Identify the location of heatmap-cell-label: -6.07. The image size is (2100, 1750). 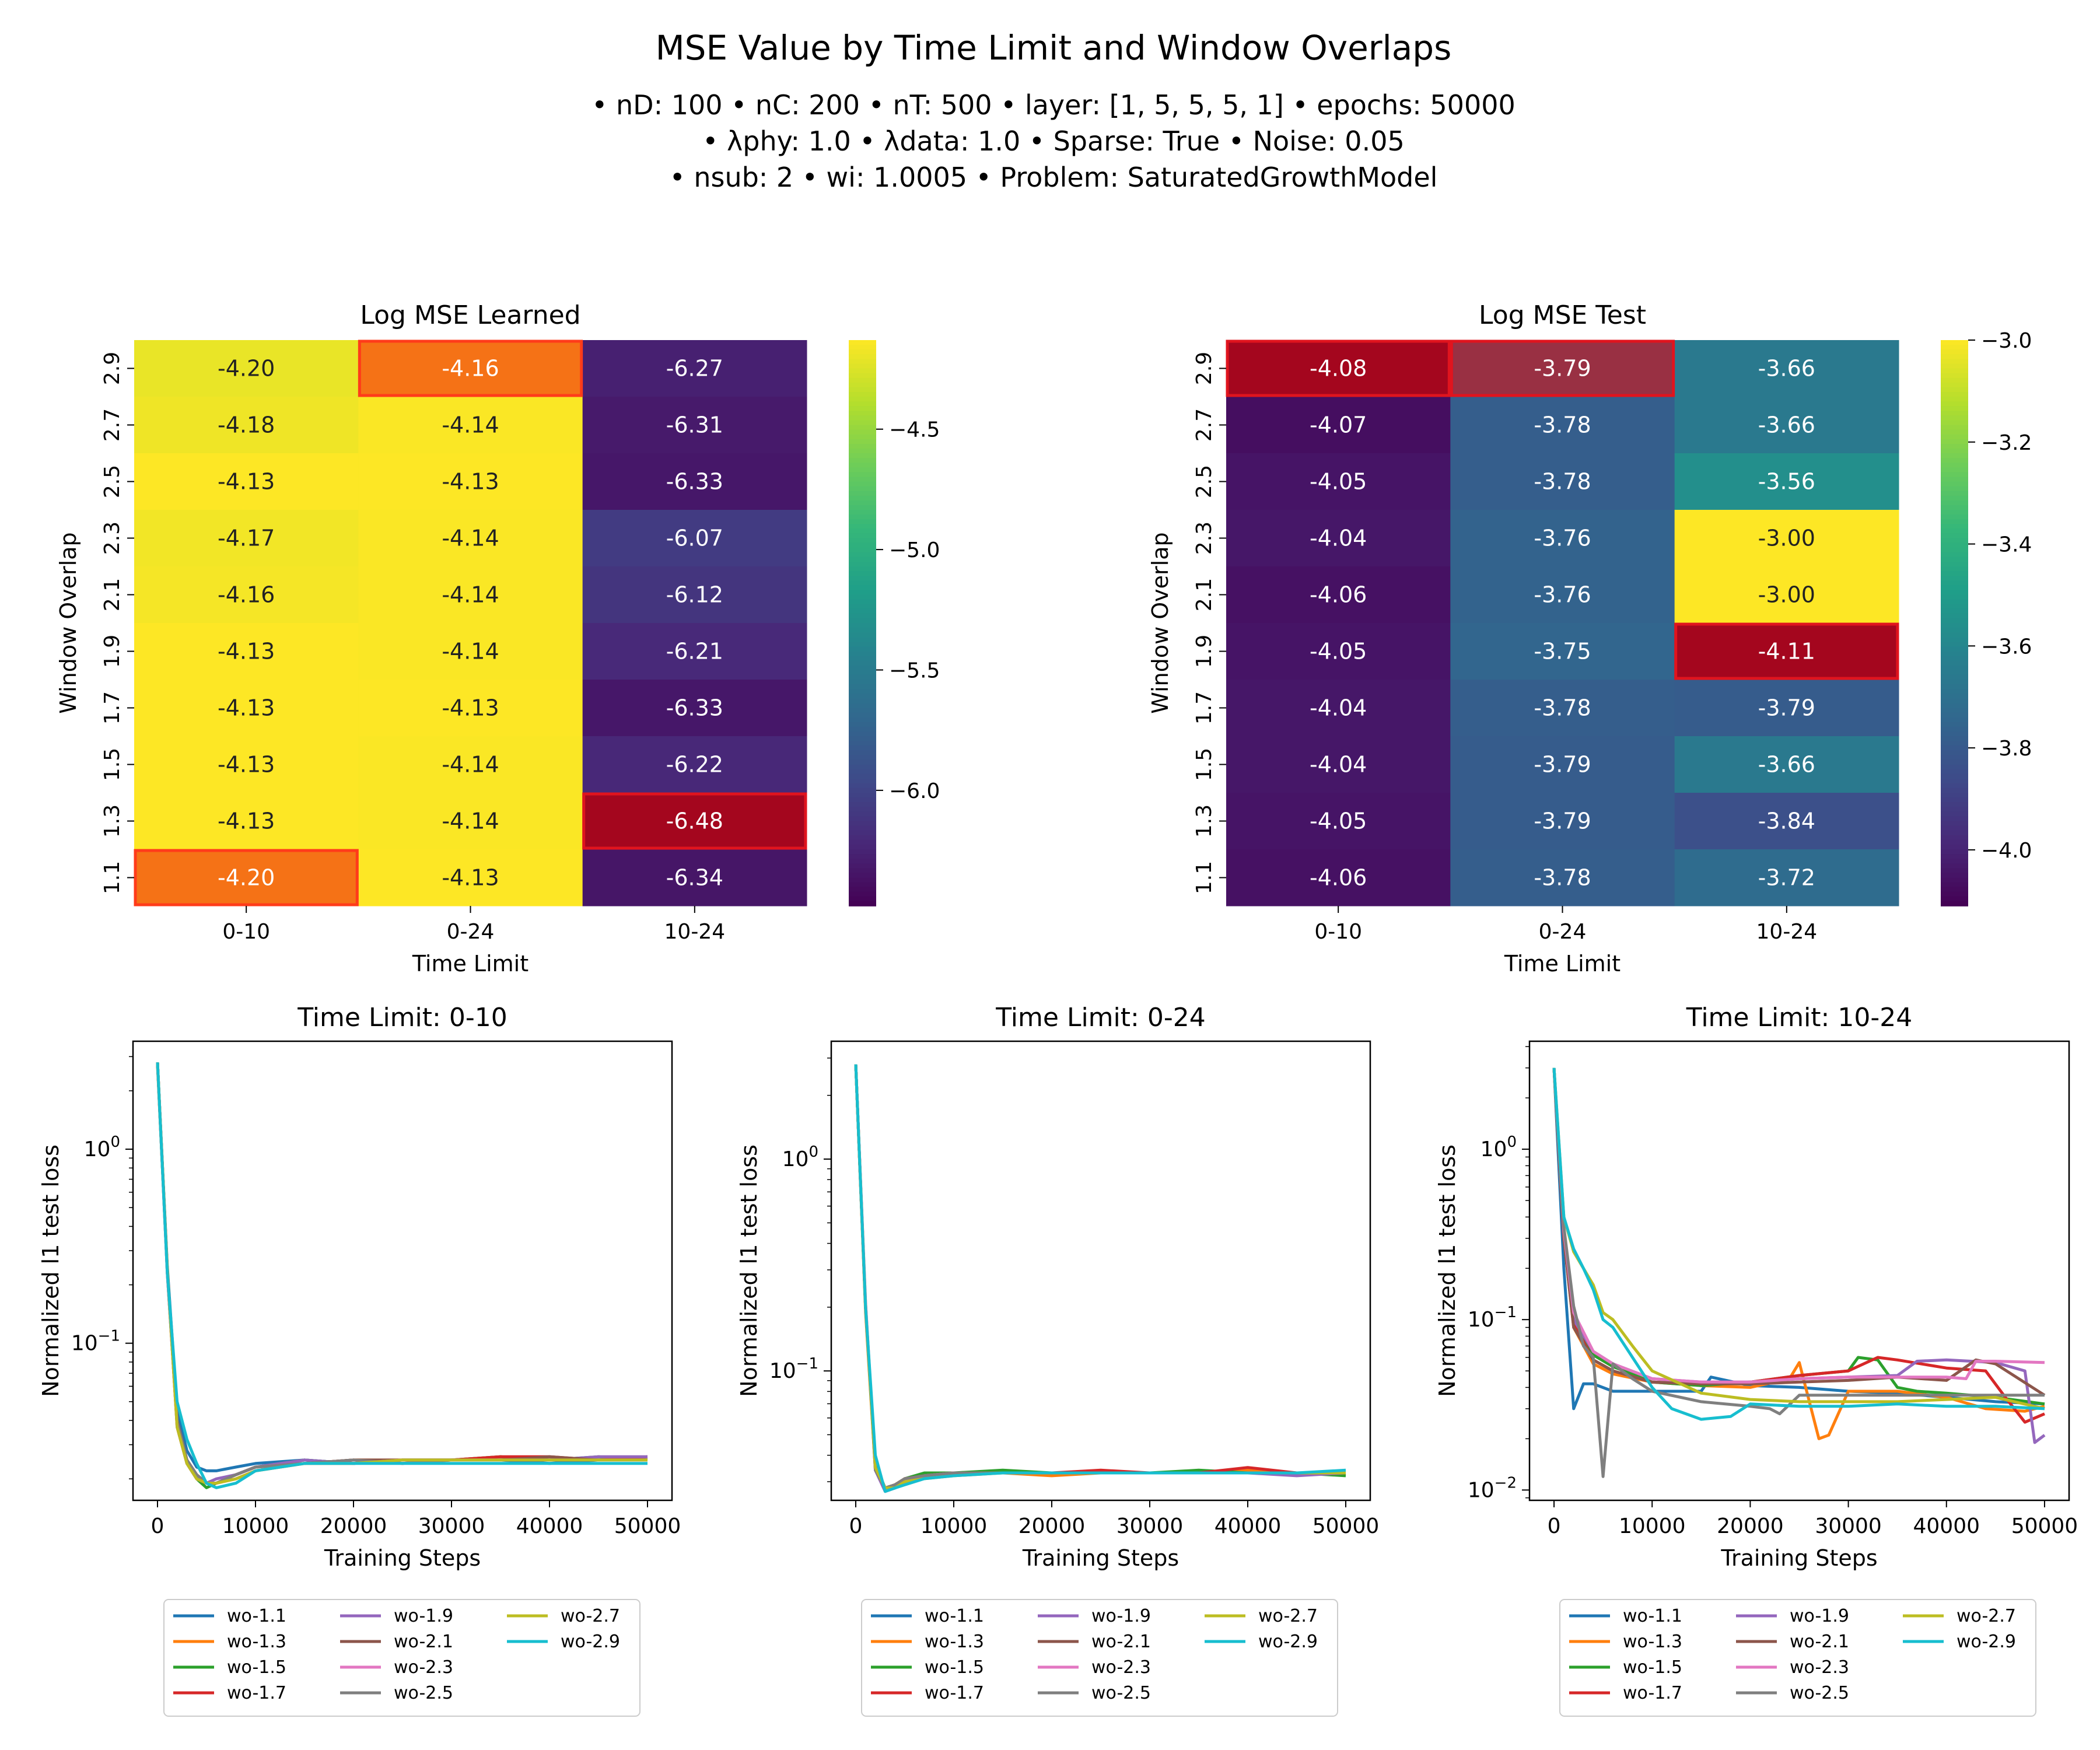
(694, 538).